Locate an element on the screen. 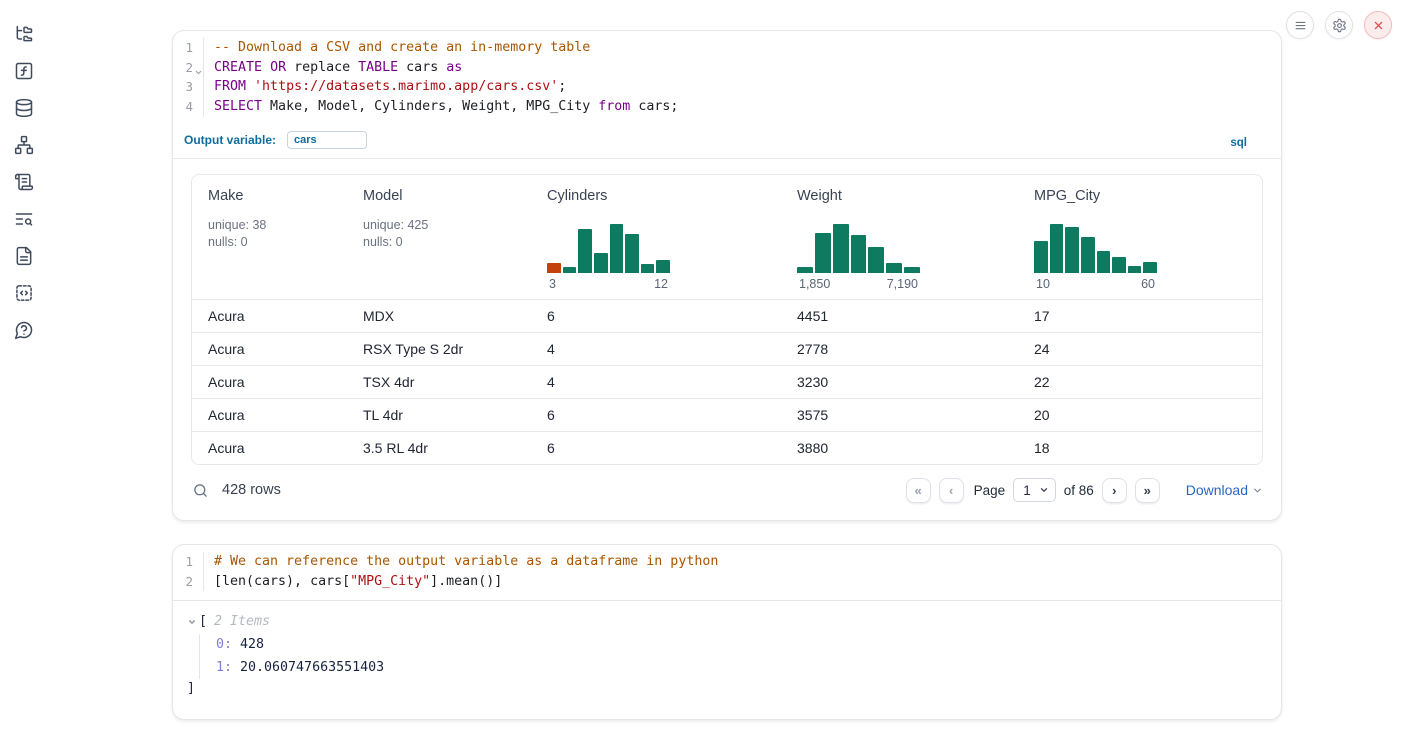 The image size is (1408, 729). menu-icon is located at coordinates (1300, 25).